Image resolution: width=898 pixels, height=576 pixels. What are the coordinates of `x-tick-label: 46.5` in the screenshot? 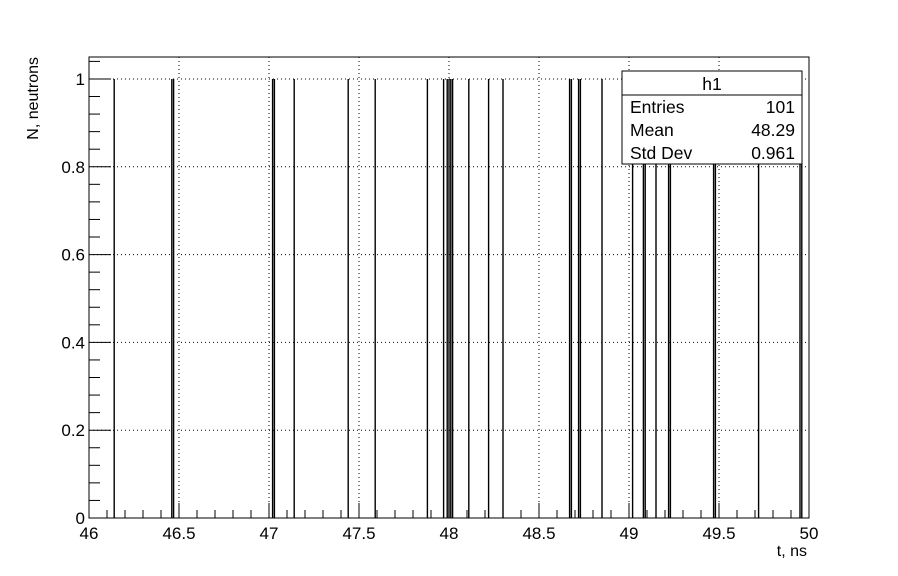 It's located at (178, 533).